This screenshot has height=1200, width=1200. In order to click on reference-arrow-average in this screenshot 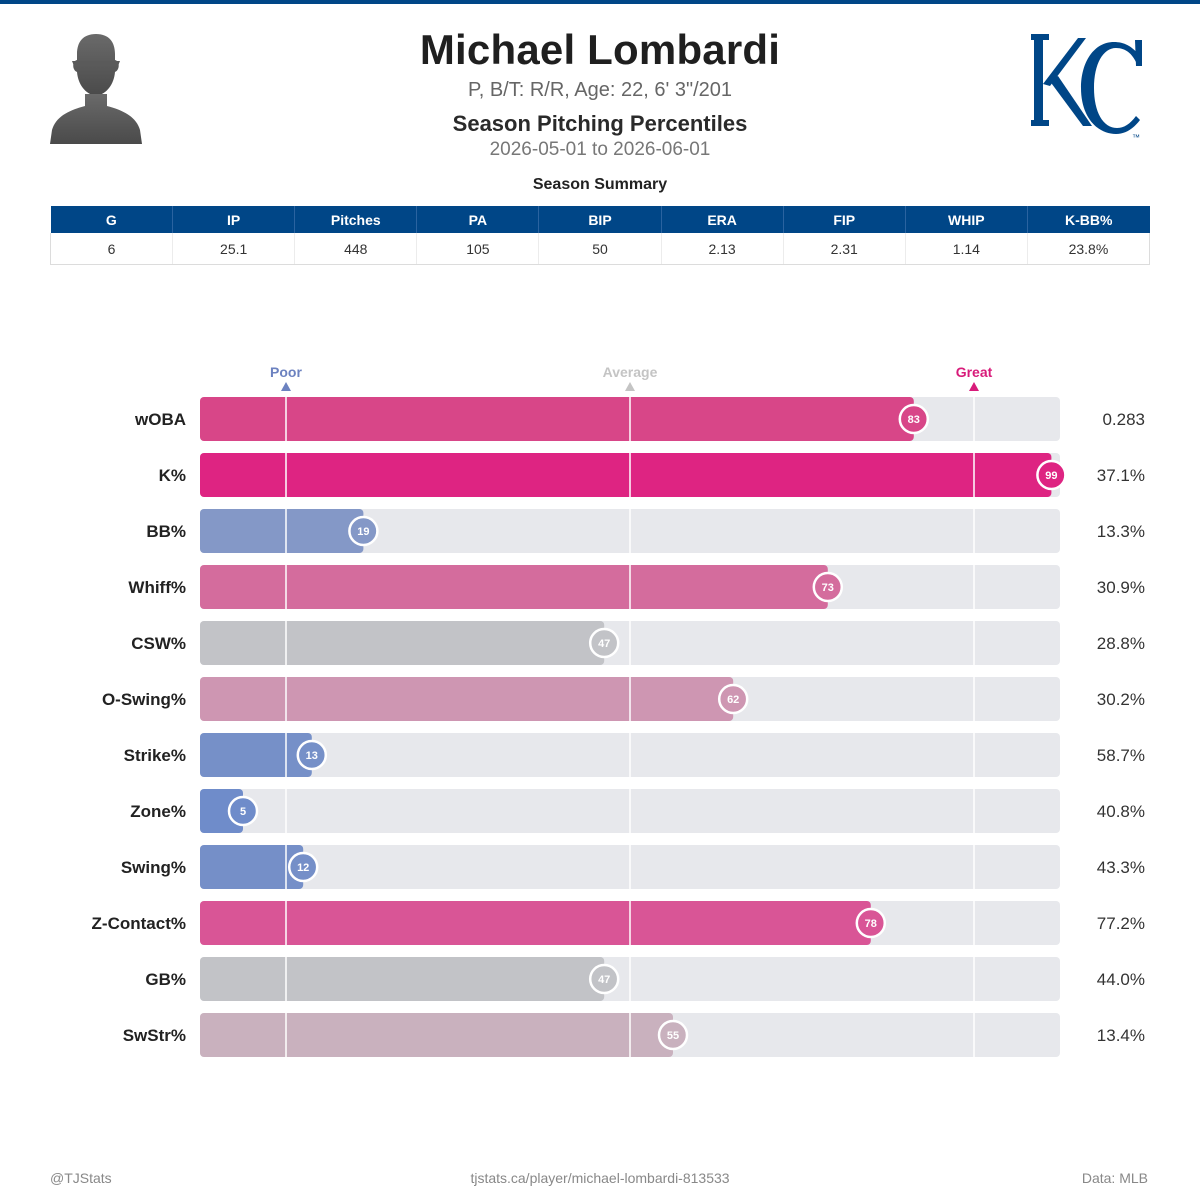, I will do `click(630, 386)`.